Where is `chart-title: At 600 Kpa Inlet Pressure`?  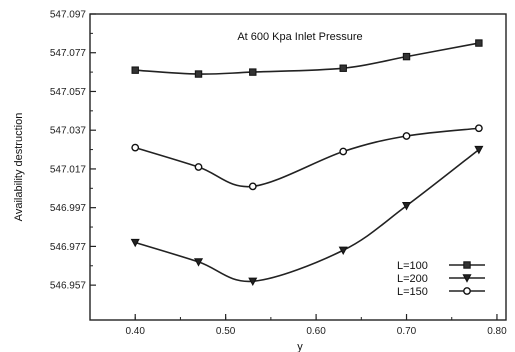
chart-title: At 600 Kpa Inlet Pressure is located at coordinates (299, 37).